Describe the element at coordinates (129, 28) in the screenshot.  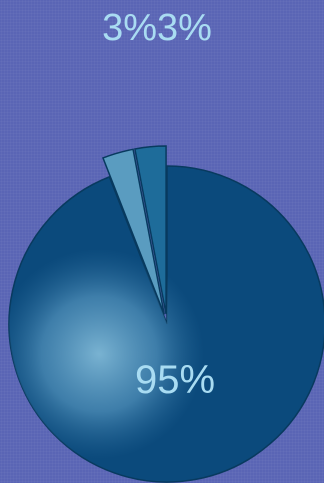
I see `slice-label-1: 3%` at that location.